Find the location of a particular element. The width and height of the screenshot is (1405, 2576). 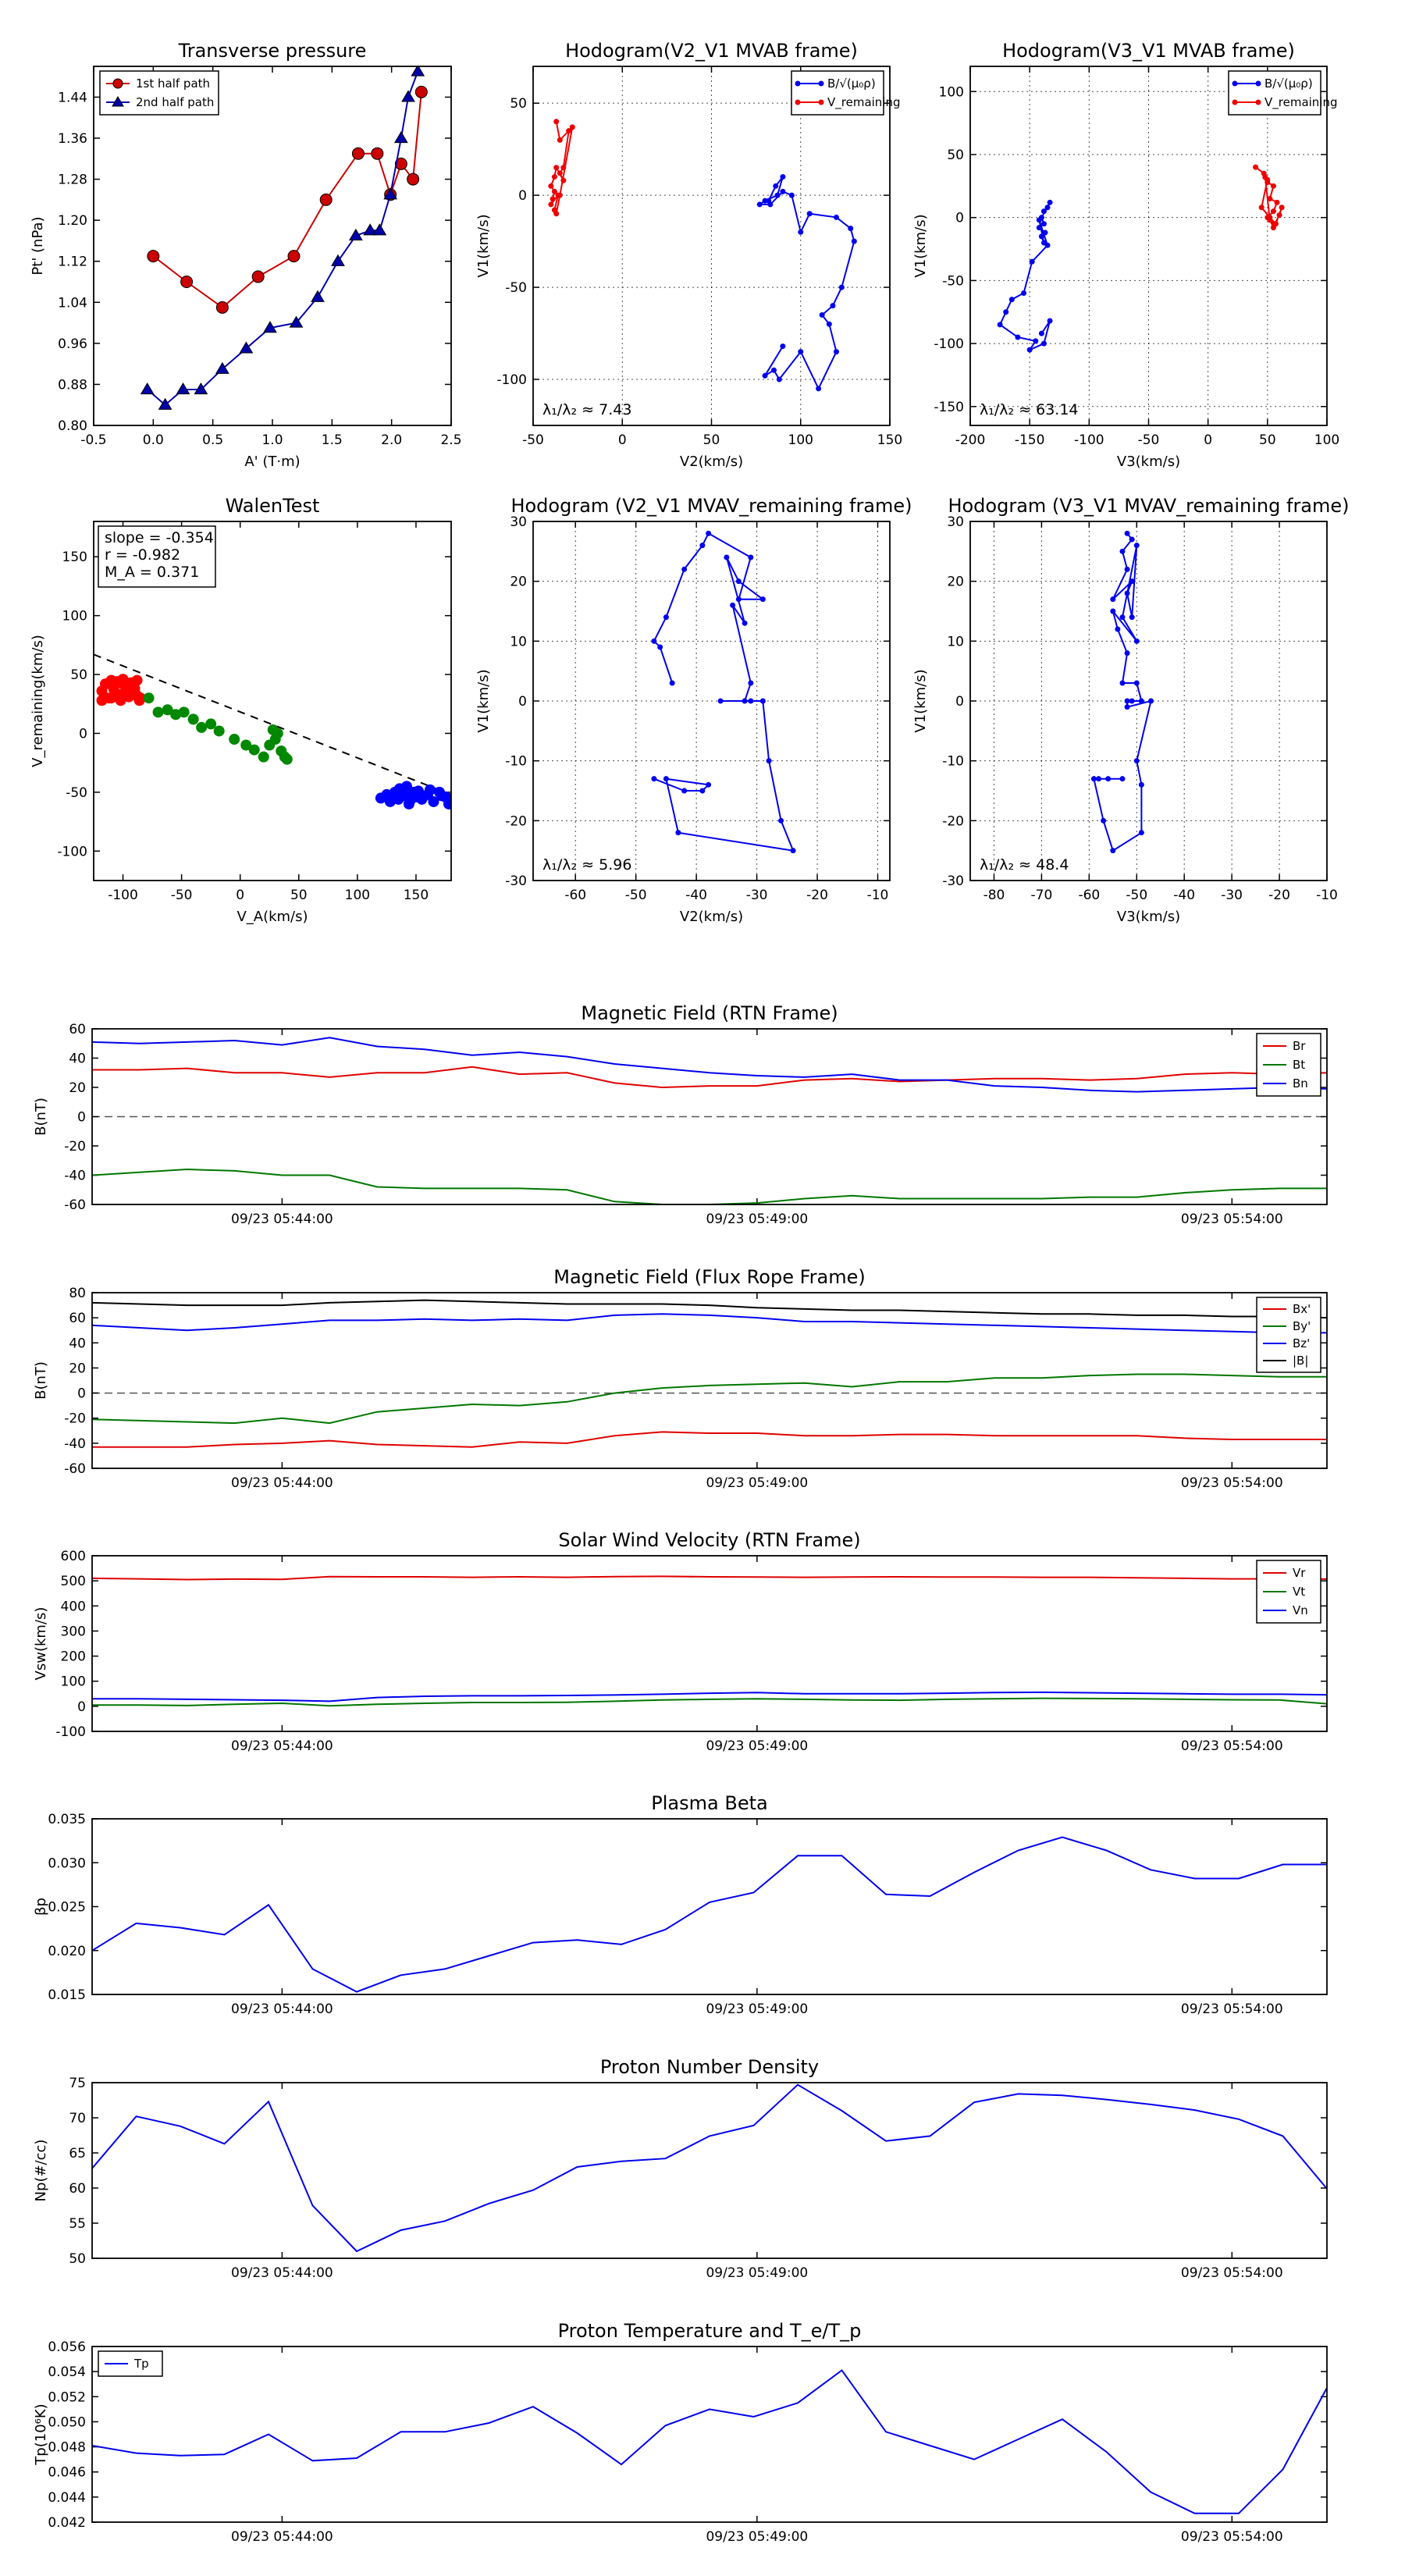

legend-label: By' is located at coordinates (1302, 1326).